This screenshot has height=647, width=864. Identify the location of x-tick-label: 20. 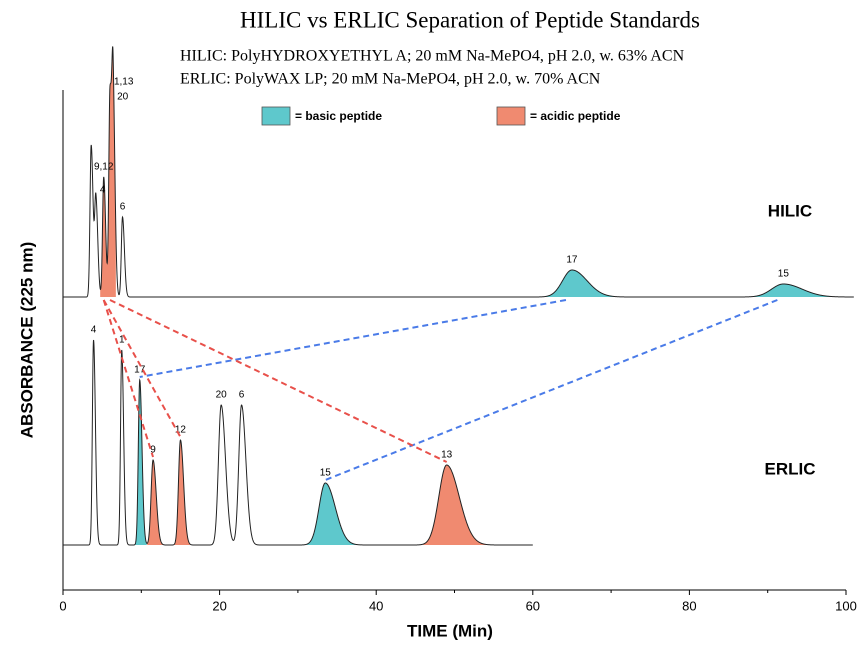
(219, 605).